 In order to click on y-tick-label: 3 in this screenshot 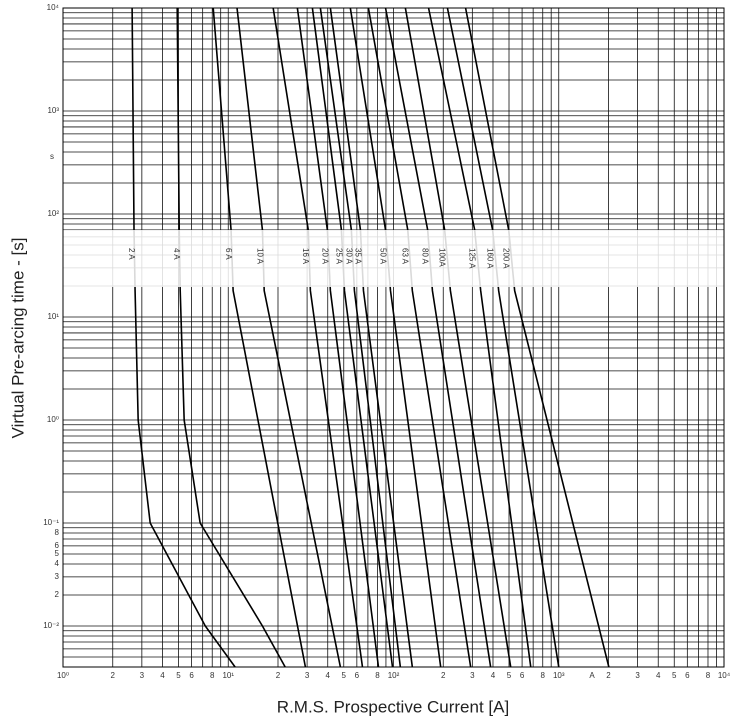, I will do `click(57, 576)`.